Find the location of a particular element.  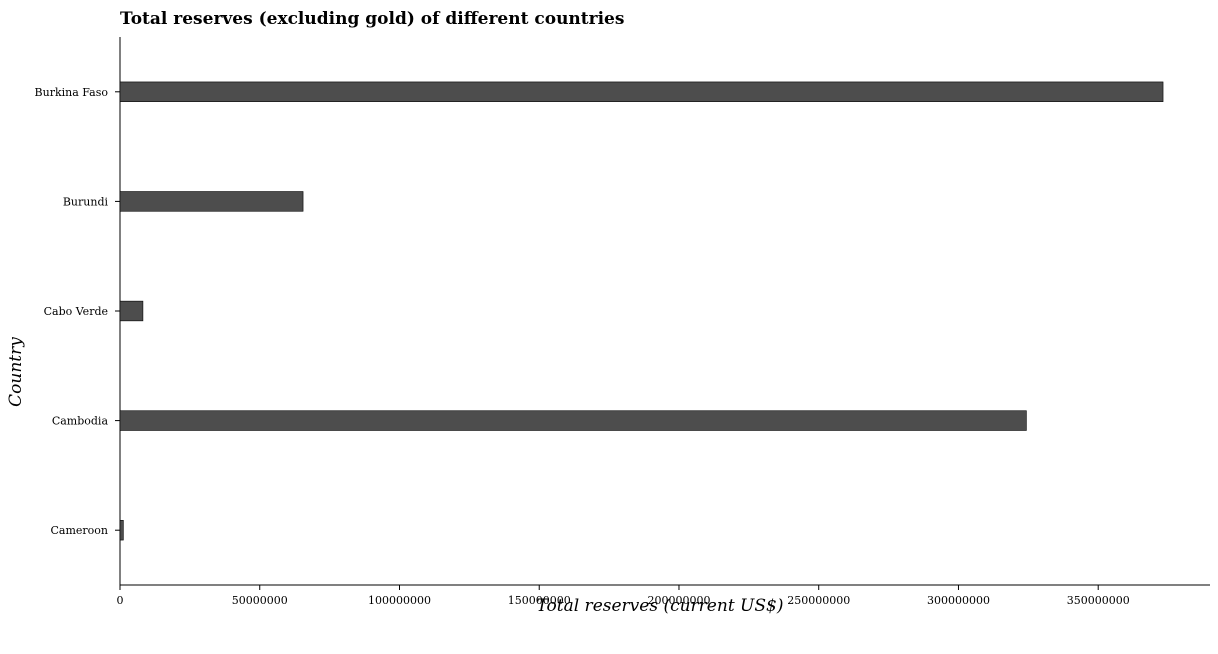

y-tick-label: Cambodia is located at coordinates (80, 421).